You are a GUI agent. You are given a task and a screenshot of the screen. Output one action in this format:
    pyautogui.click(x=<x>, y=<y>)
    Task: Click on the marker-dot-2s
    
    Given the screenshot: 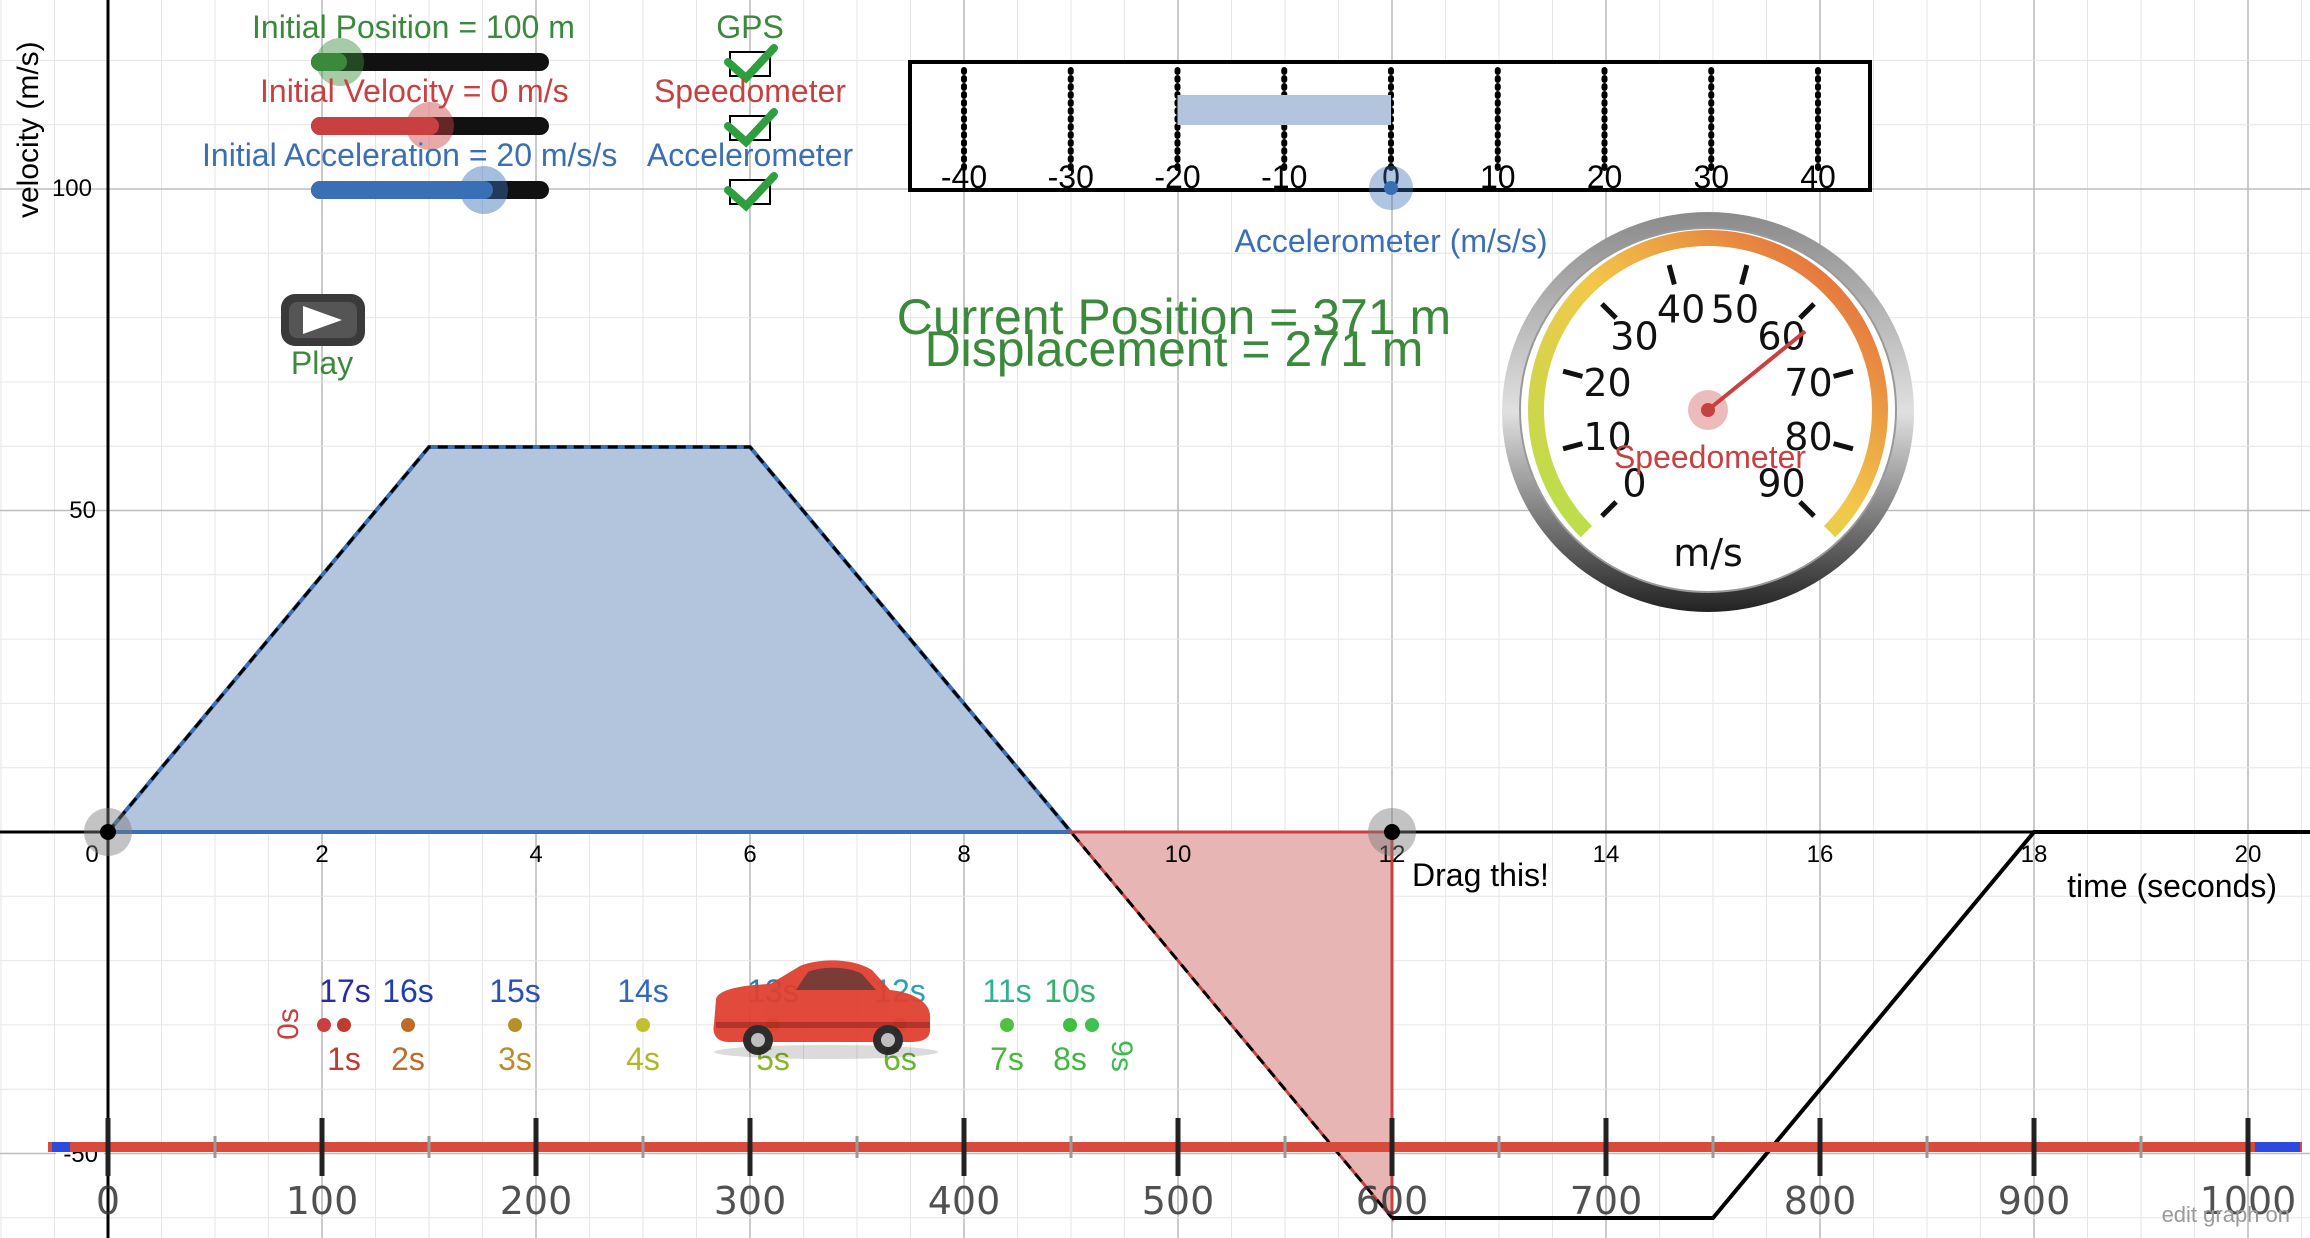 What is the action you would take?
    pyautogui.click(x=408, y=1025)
    